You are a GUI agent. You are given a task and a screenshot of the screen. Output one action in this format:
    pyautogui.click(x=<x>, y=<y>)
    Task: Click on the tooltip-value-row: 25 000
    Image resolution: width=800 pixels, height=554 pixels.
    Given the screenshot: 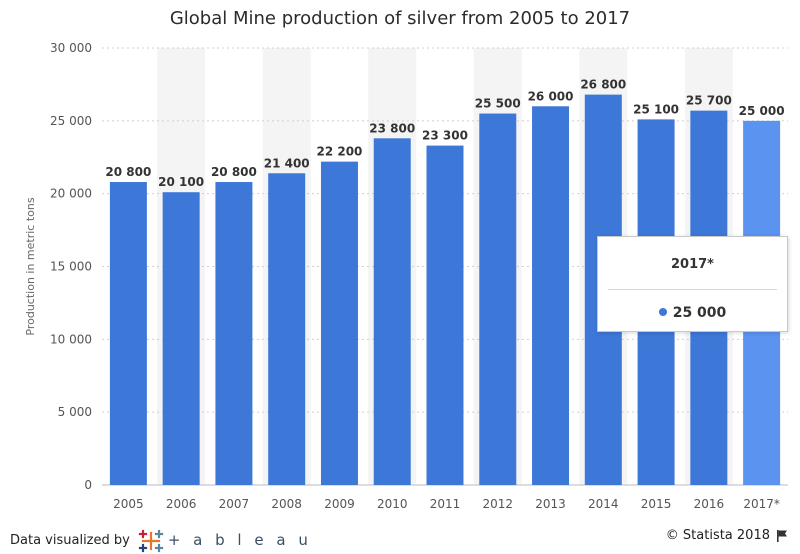 What is the action you would take?
    pyautogui.click(x=692, y=313)
    